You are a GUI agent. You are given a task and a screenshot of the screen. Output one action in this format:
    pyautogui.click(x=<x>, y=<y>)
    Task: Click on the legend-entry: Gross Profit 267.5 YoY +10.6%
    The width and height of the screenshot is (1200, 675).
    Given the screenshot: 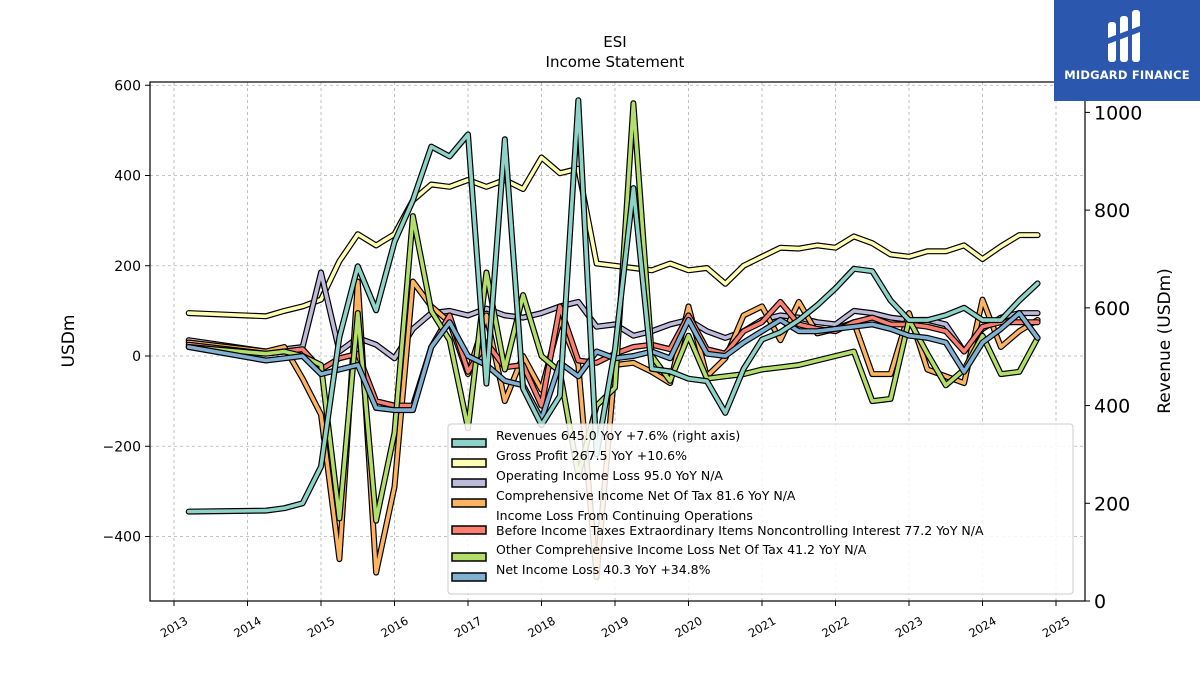 What is the action you would take?
    pyautogui.click(x=591, y=455)
    